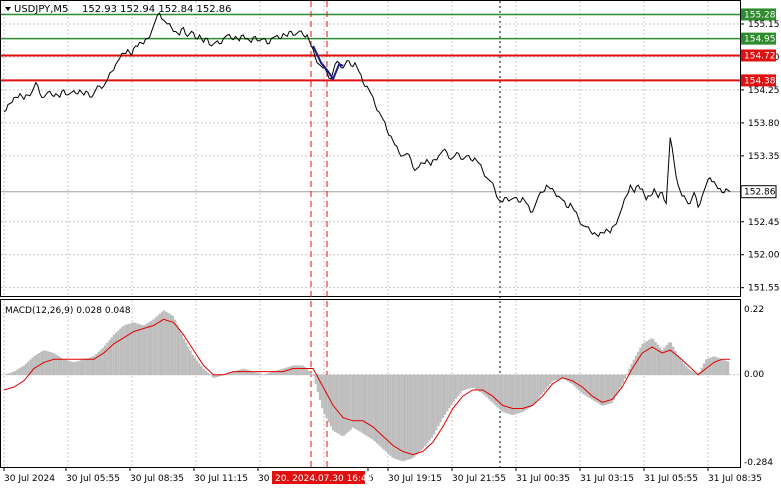 The image size is (781, 493). I want to click on time-label: 30 Jul 2024, so click(29, 479).